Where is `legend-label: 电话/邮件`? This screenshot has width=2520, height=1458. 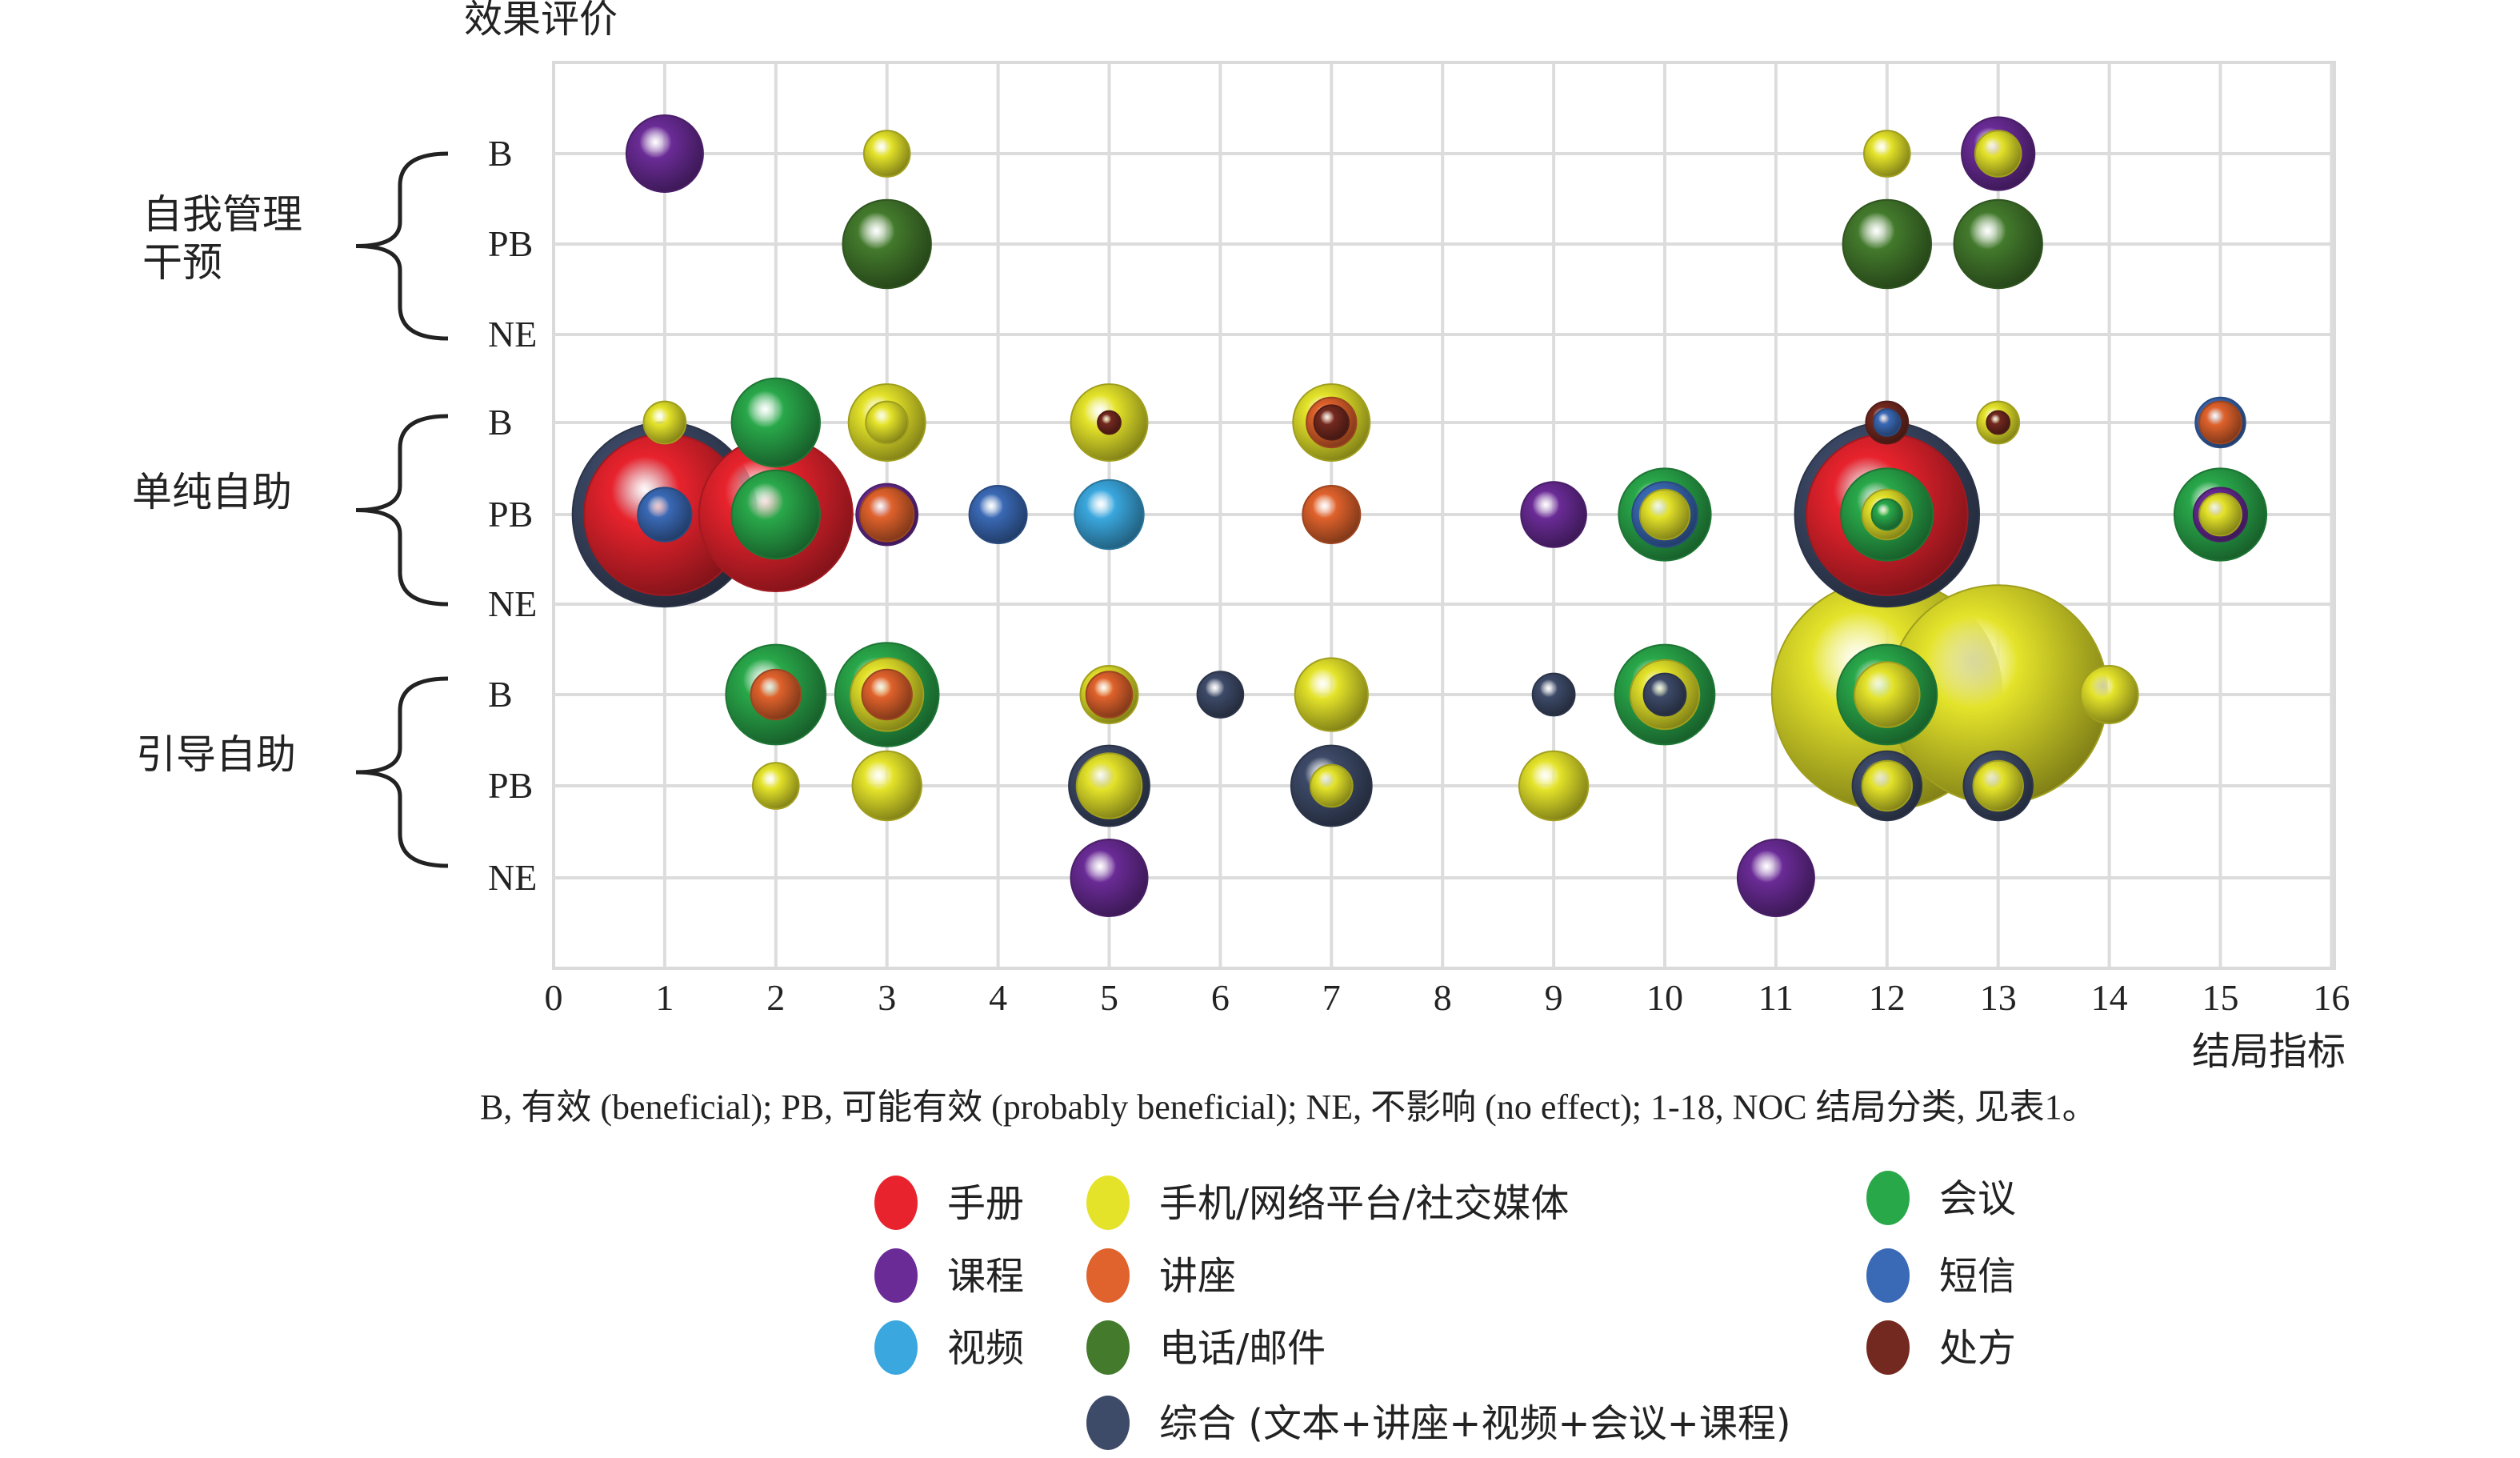
legend-label: 电话/邮件 is located at coordinates (1242, 1348).